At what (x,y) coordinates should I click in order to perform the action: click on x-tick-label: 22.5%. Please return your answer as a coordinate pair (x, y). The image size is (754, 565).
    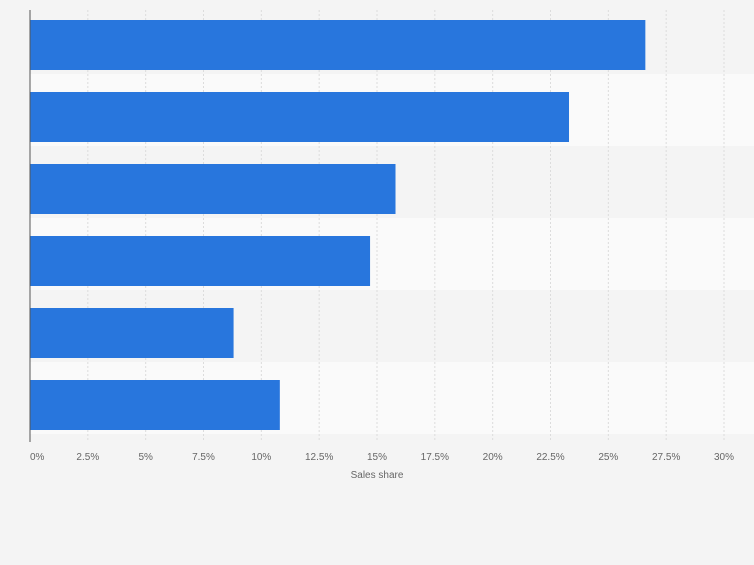
    Looking at the image, I should click on (550, 457).